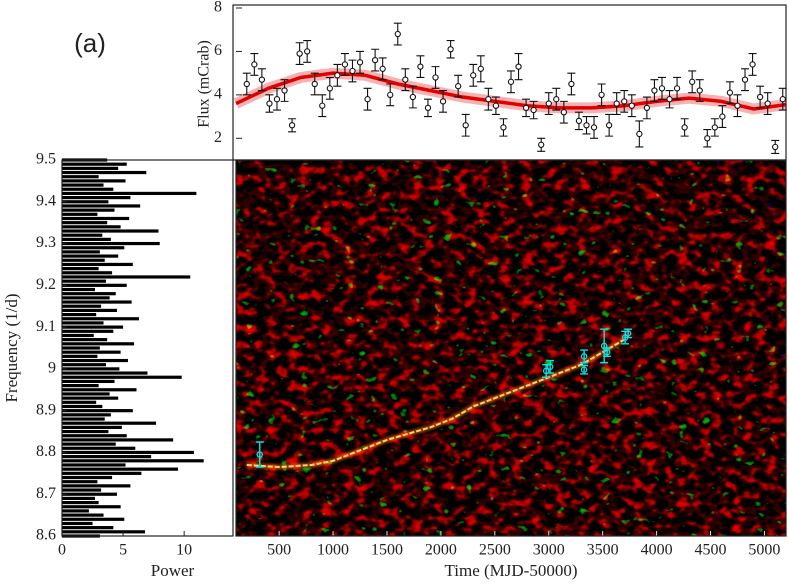 This screenshot has width=789, height=584. Describe the element at coordinates (90, 43) in the screenshot. I see `panel-label: (a)` at that location.